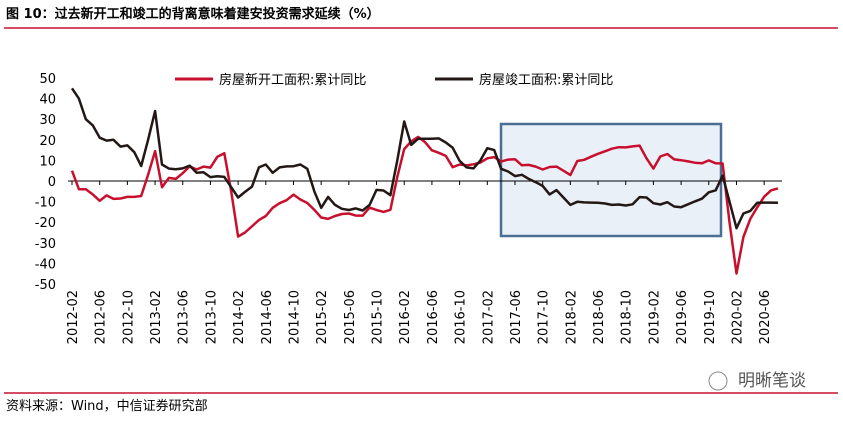 The image size is (843, 421). What do you see at coordinates (710, 317) in the screenshot?
I see `x-tick-label: 2019-10` at bounding box center [710, 317].